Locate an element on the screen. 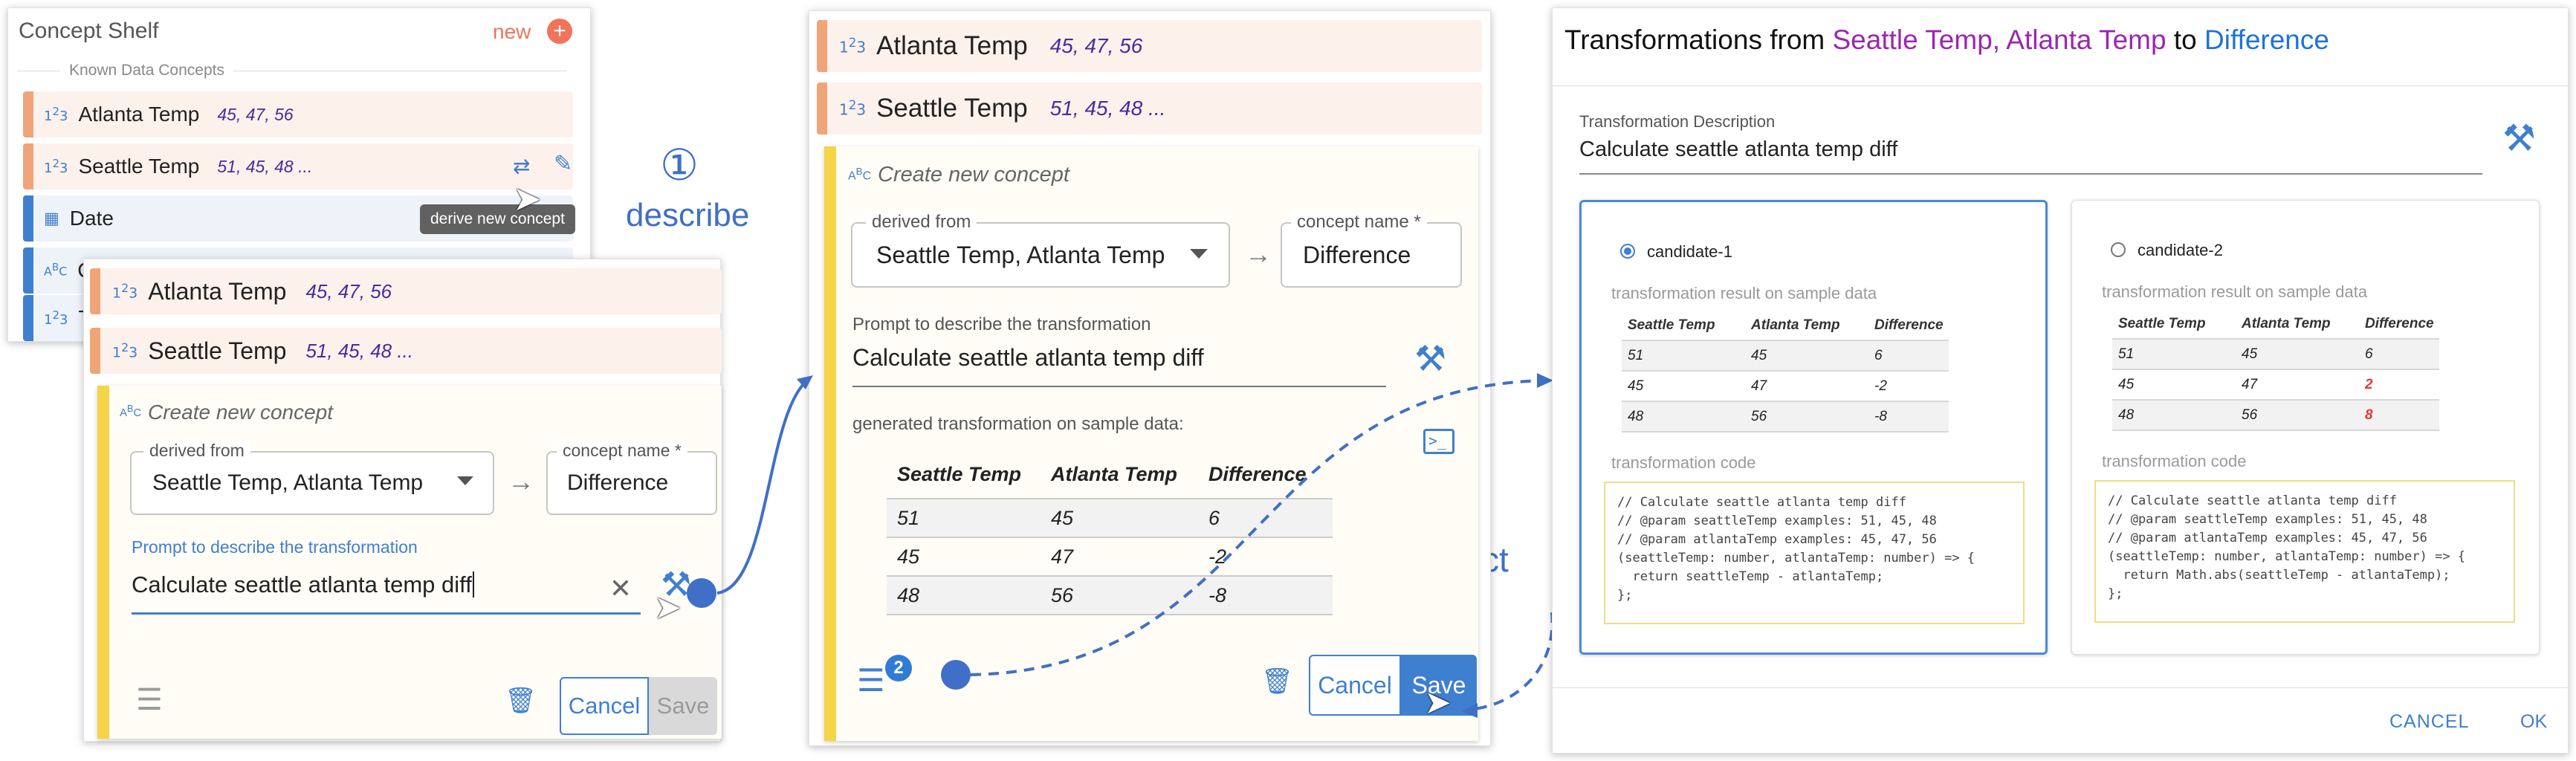 The height and width of the screenshot is (761, 2576). edit-icon: ✎ is located at coordinates (563, 164).